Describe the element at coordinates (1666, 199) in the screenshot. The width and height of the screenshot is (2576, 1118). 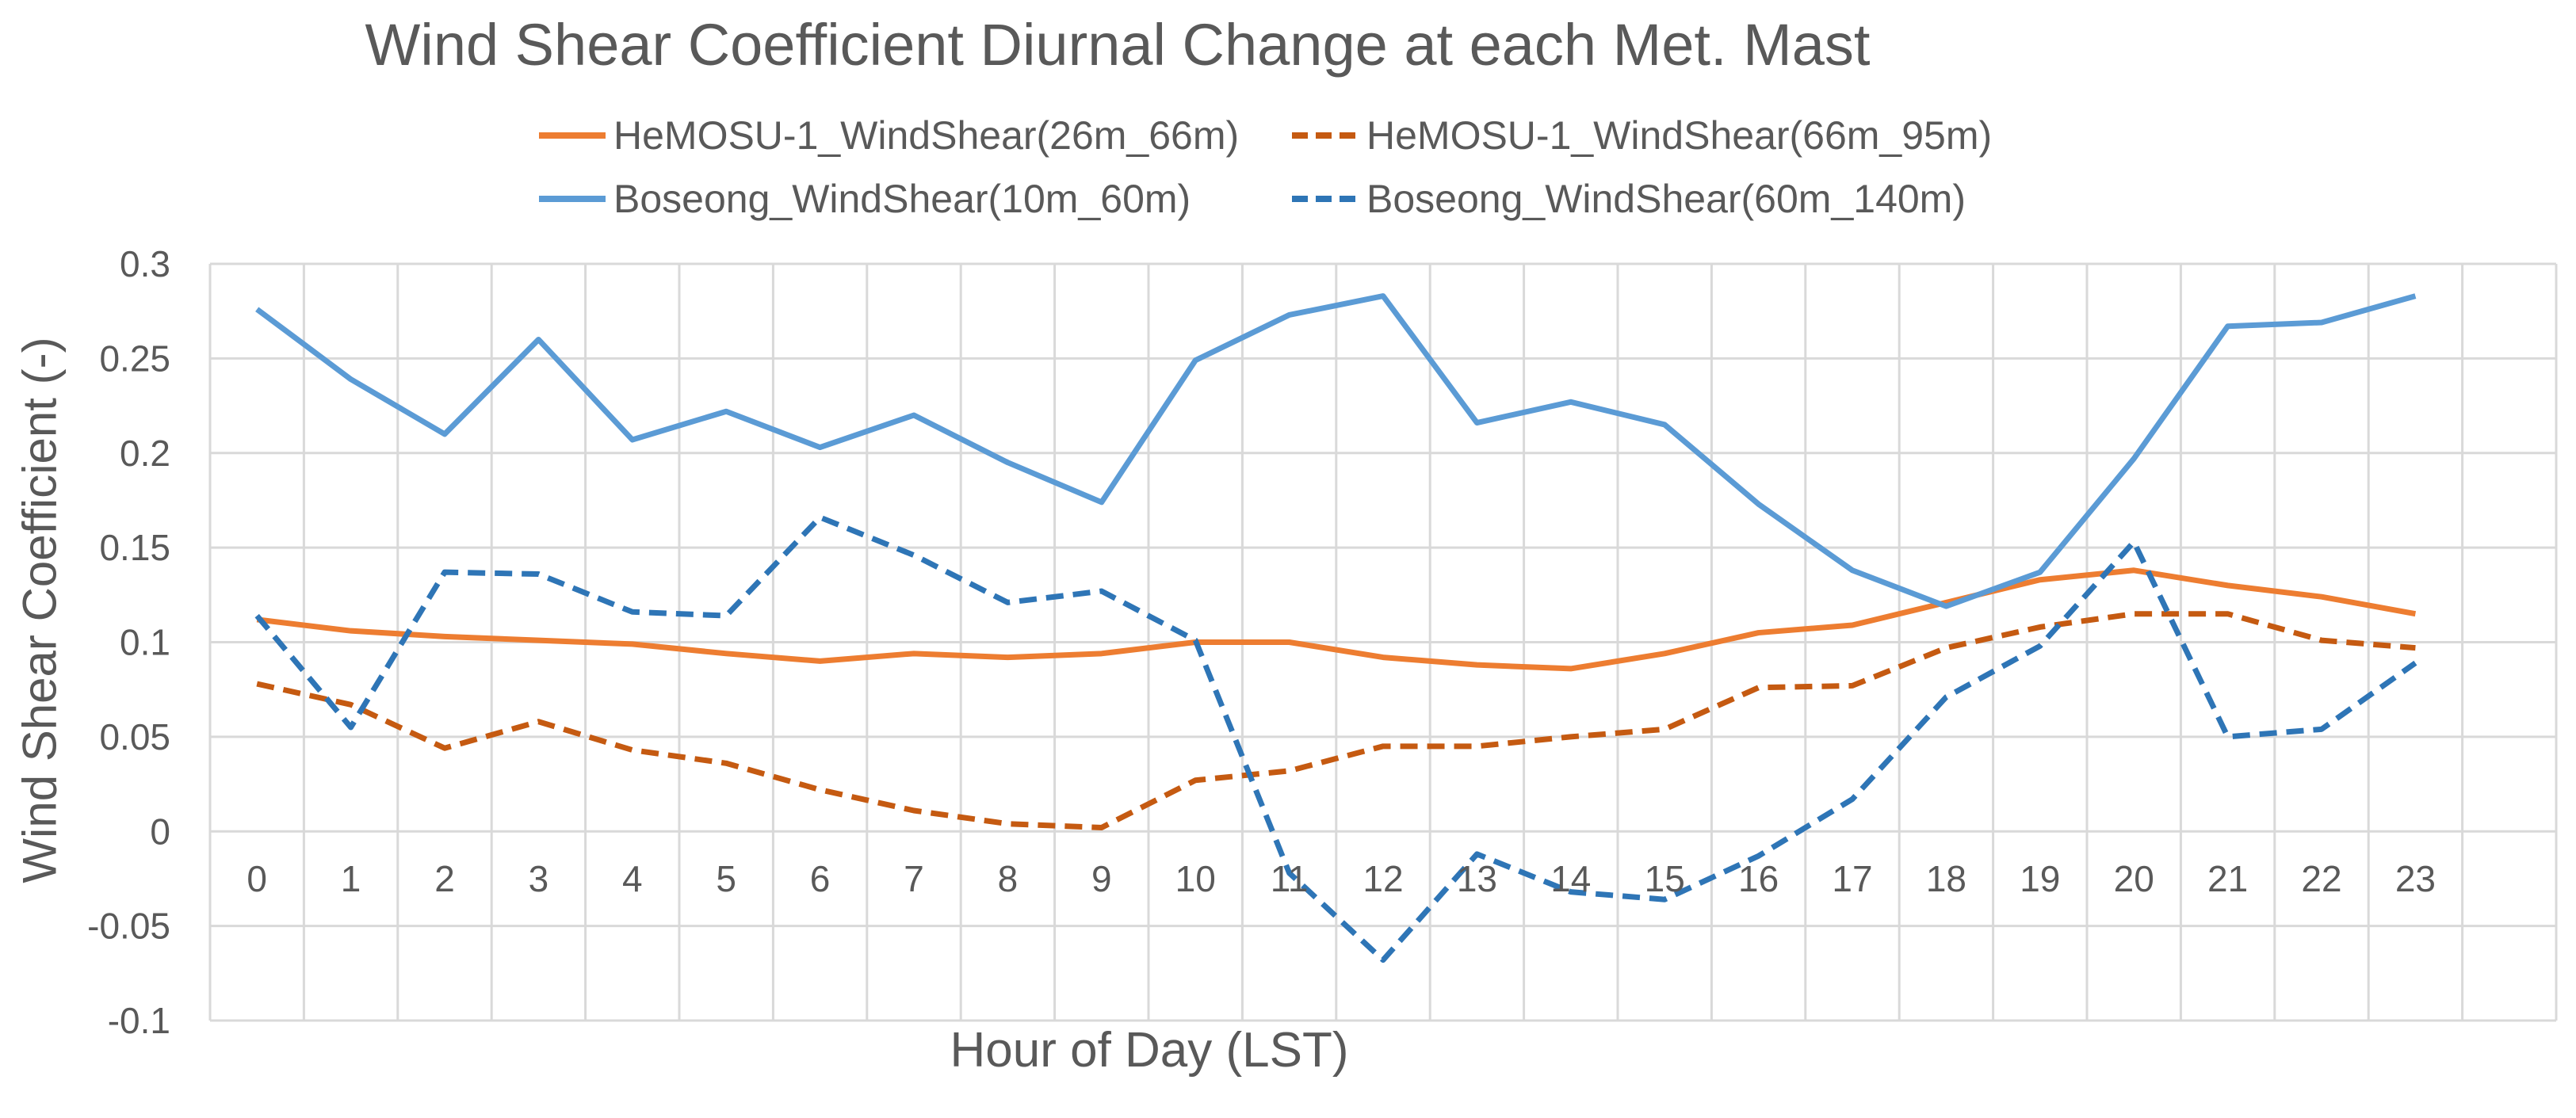
I see `legend-label-boseong-60-140: Boseong_WindShear(60m_140m)` at that location.